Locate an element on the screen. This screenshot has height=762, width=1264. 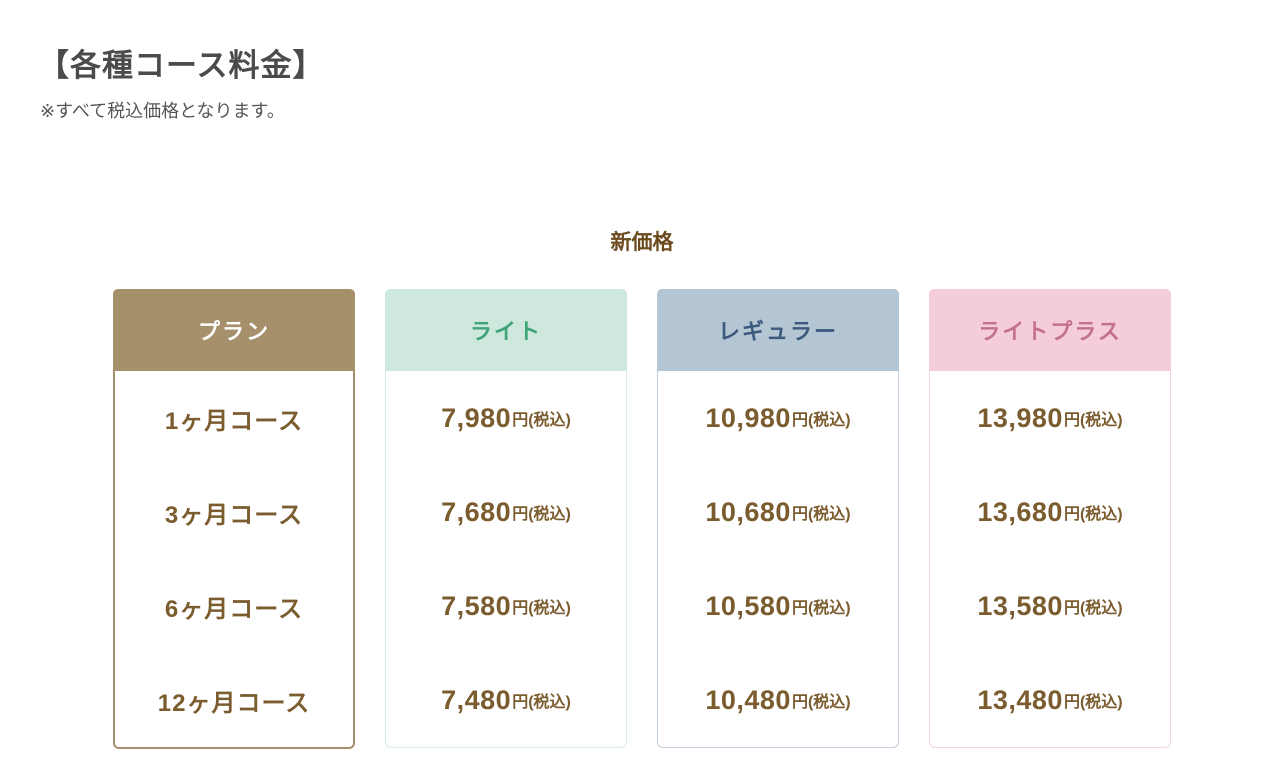
price-amount: 10,980 is located at coordinates (748, 417).